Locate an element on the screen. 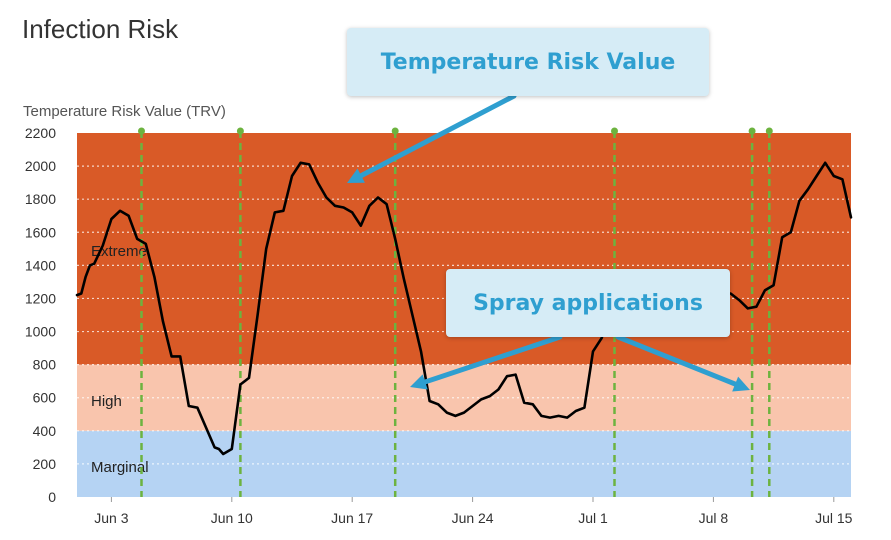 The height and width of the screenshot is (540, 891). y-tick-label: 1000 is located at coordinates (40, 332).